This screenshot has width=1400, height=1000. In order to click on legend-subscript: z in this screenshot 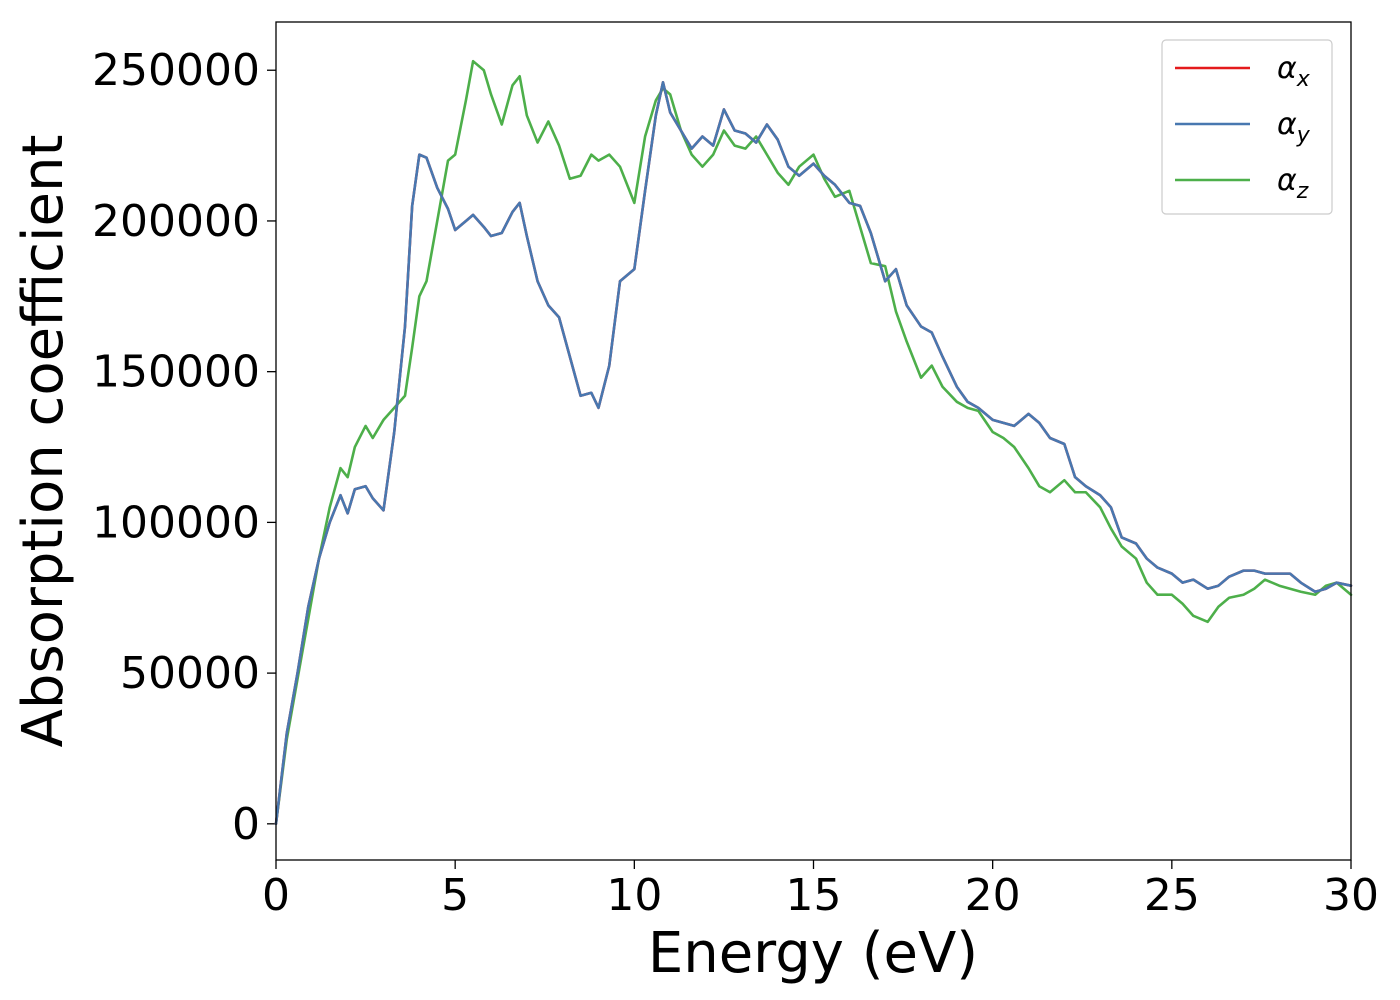, I will do `click(1302, 191)`.